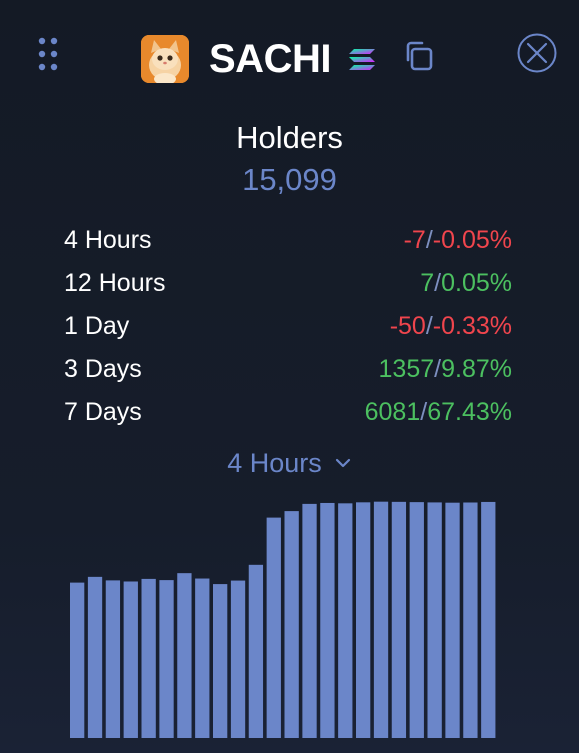  Describe the element at coordinates (427, 283) in the screenshot. I see `stat-change-count: 7` at that location.